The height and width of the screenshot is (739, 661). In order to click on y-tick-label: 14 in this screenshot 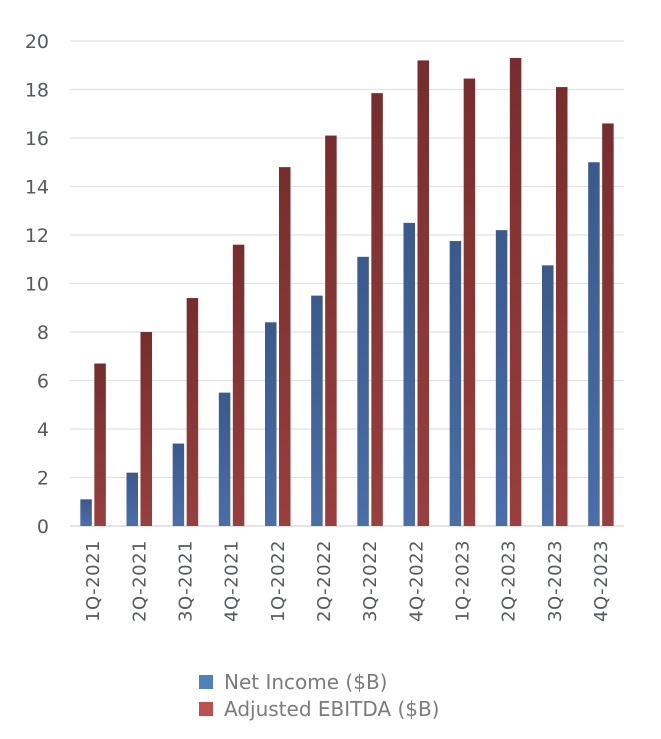, I will do `click(37, 188)`.